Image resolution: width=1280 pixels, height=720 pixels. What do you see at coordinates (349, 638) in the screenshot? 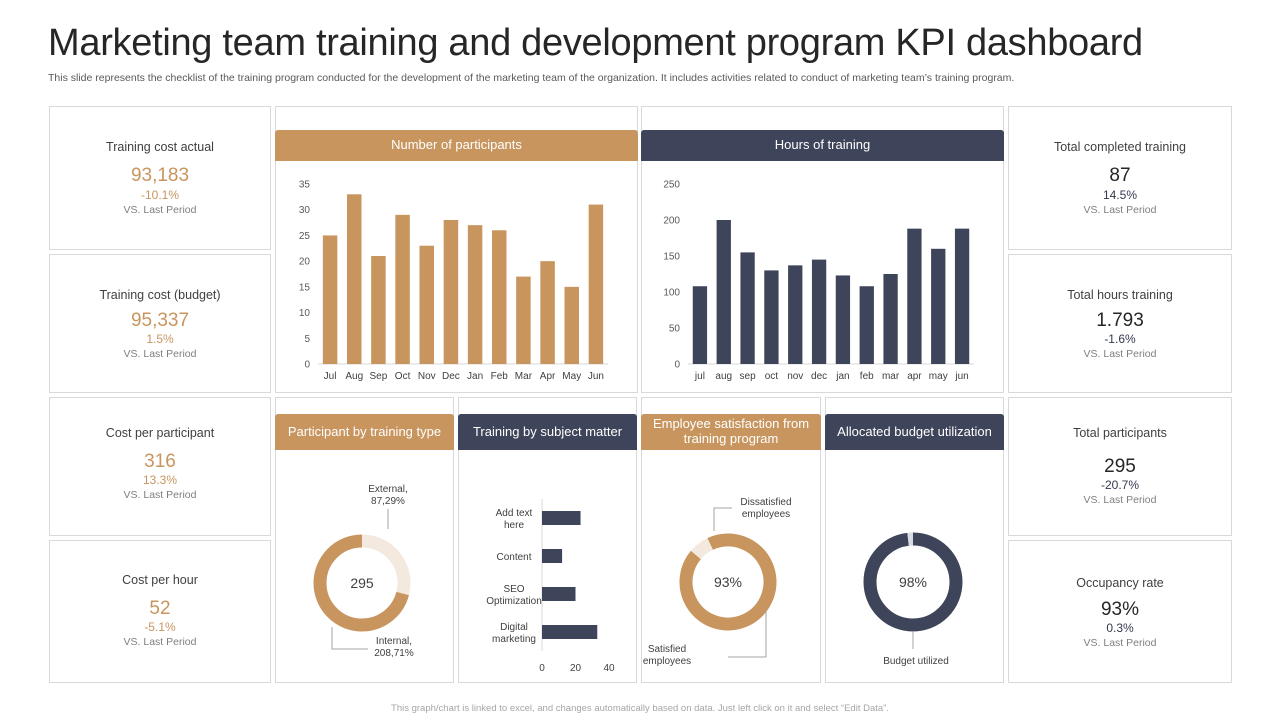
I see `leader-line` at bounding box center [349, 638].